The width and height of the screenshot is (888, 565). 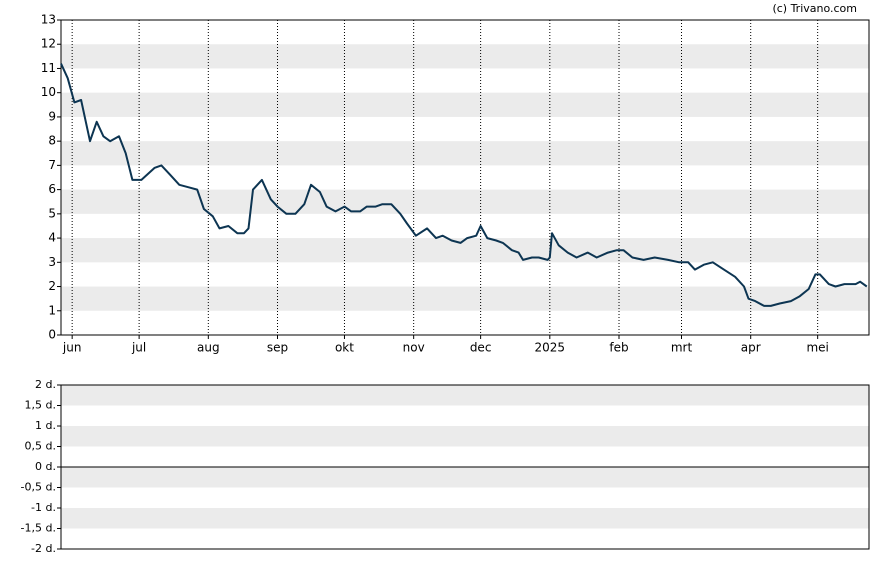 What do you see at coordinates (208, 348) in the screenshot?
I see `x-tick-label: aug` at bounding box center [208, 348].